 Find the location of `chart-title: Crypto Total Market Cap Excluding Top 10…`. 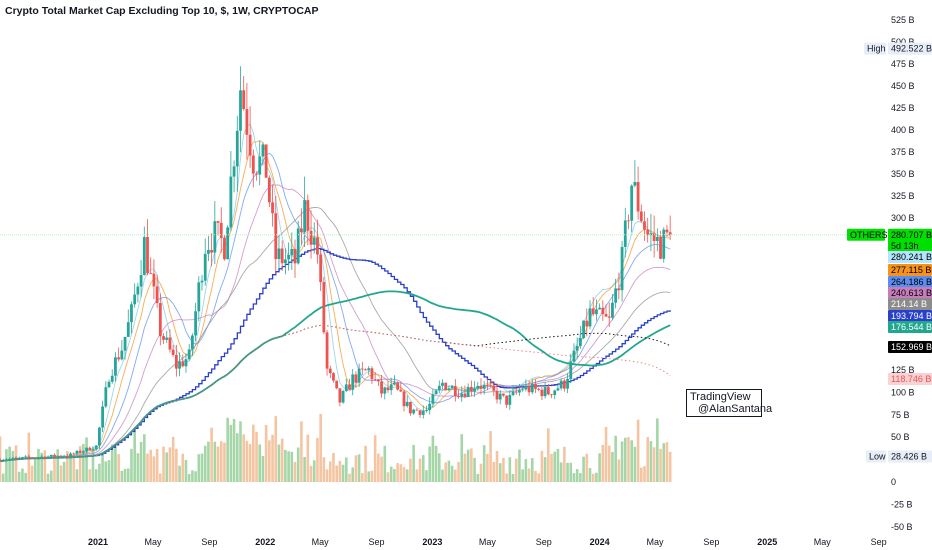

chart-title: Crypto Total Market Cap Excluding Top 10… is located at coordinates (162, 11).